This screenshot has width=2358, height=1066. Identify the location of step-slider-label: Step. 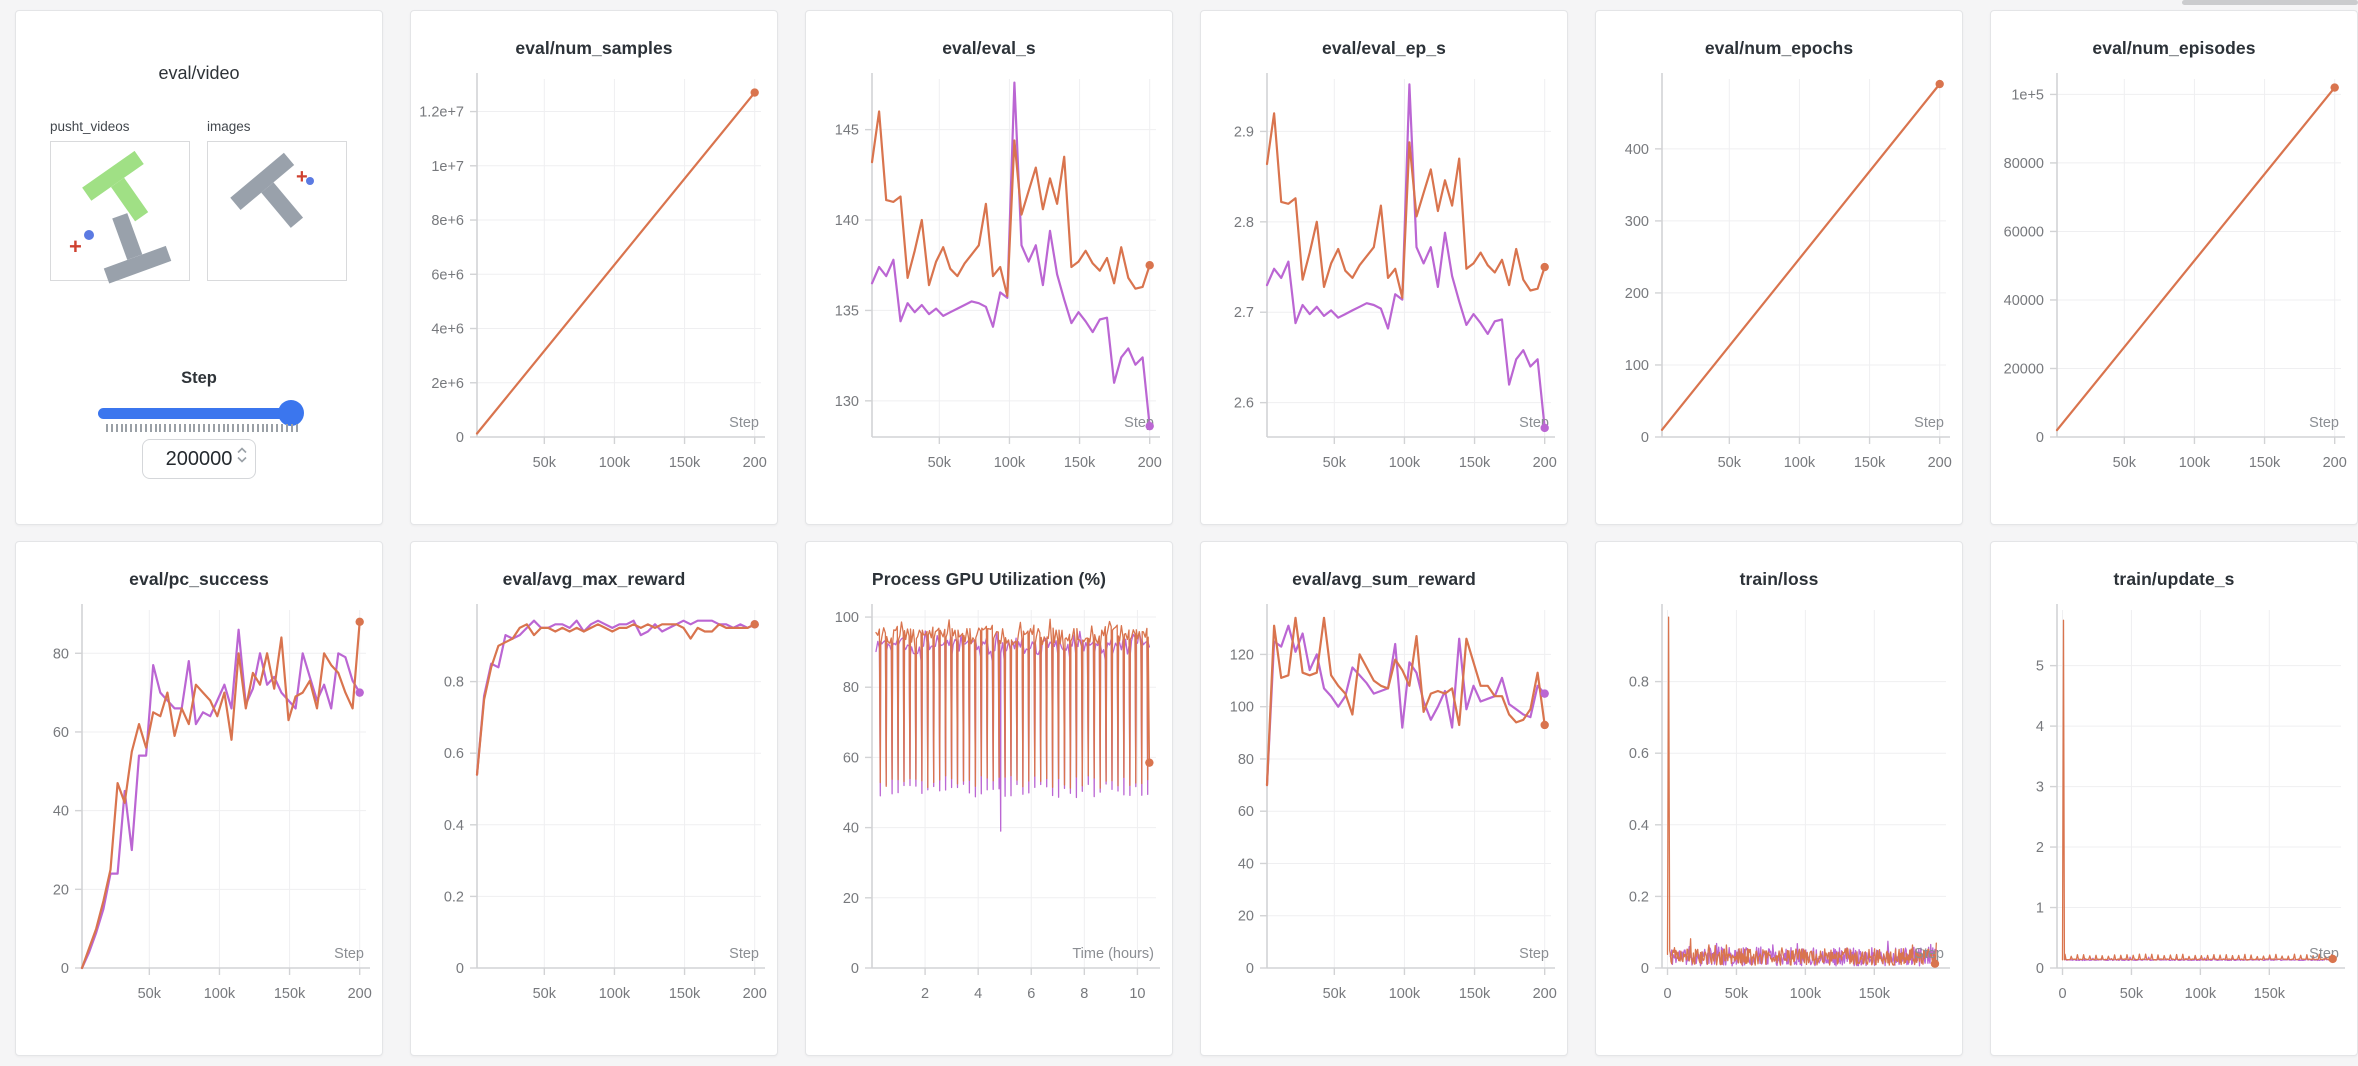
(199, 378).